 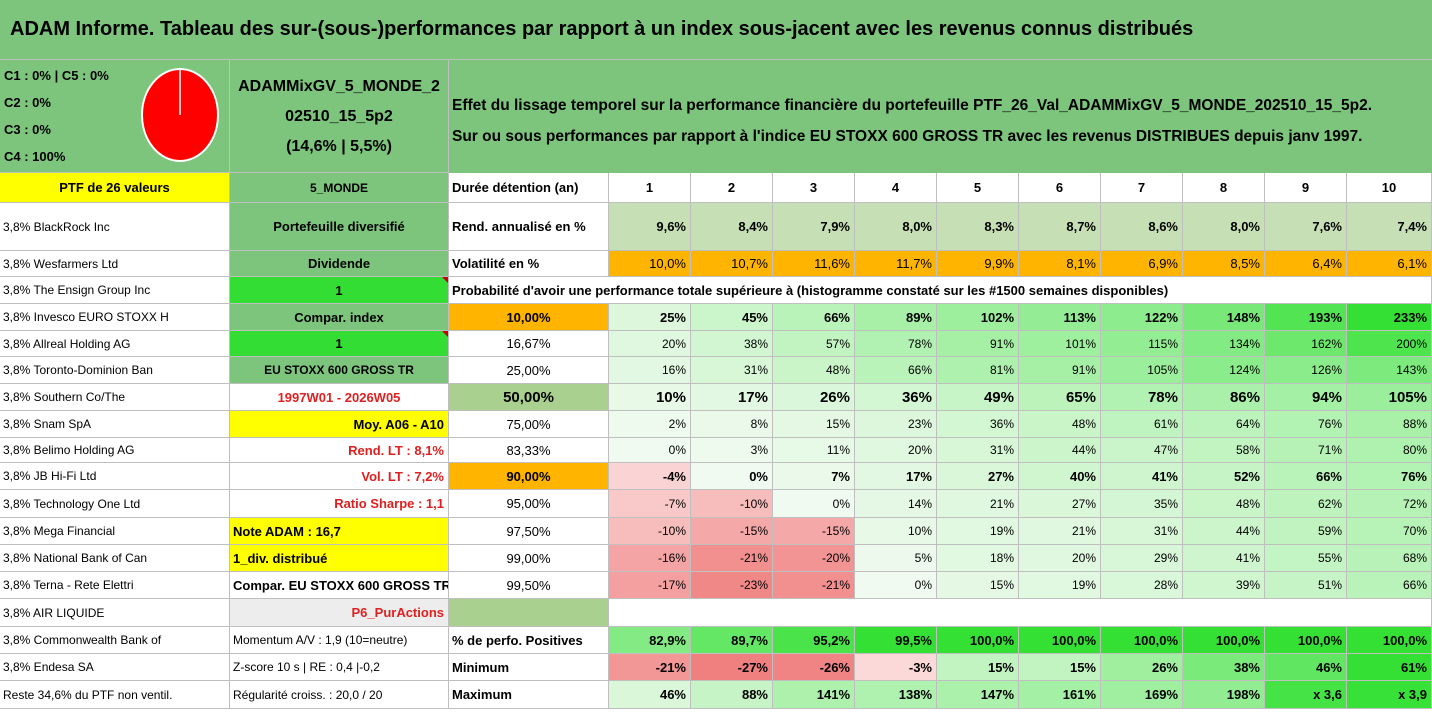 What do you see at coordinates (1224, 504) in the screenshot?
I see `probability-7-y8: 48%` at bounding box center [1224, 504].